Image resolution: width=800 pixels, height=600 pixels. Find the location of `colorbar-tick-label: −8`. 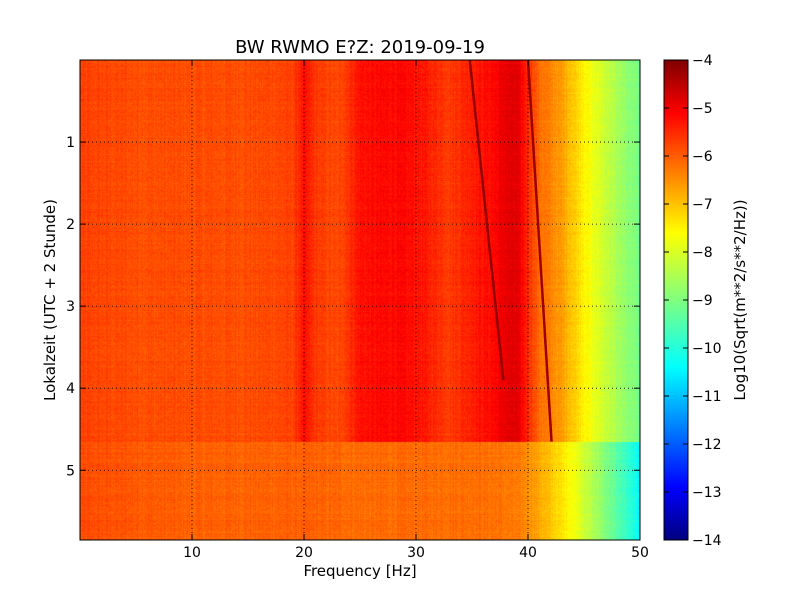

colorbar-tick-label: −8 is located at coordinates (702, 253).